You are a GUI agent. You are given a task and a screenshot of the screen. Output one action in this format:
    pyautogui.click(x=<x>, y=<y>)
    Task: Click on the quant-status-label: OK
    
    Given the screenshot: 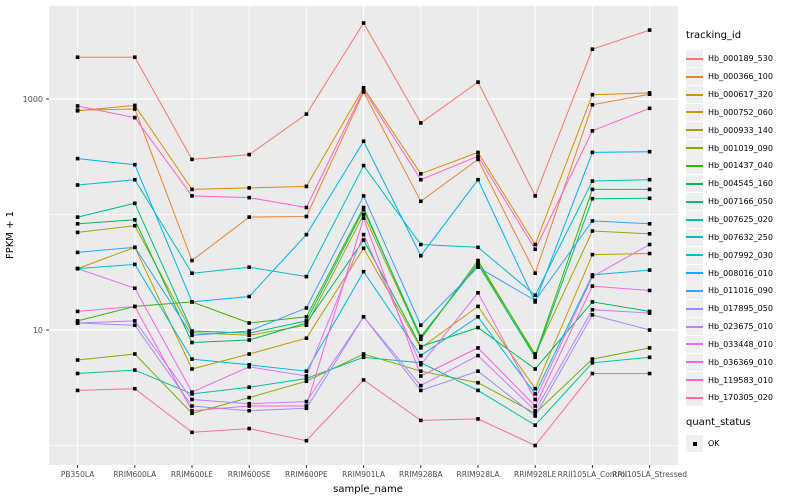 What is the action you would take?
    pyautogui.click(x=714, y=444)
    